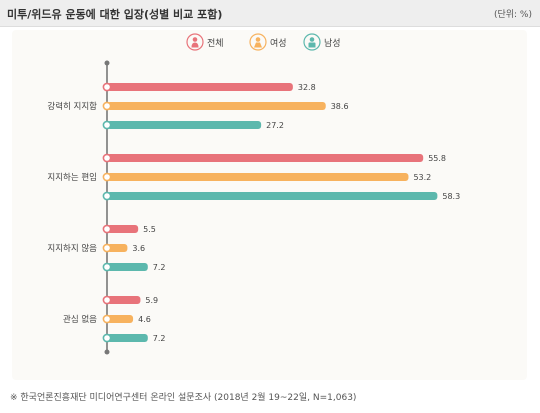 The width and height of the screenshot is (540, 413). I want to click on woman-icon, so click(258, 42).